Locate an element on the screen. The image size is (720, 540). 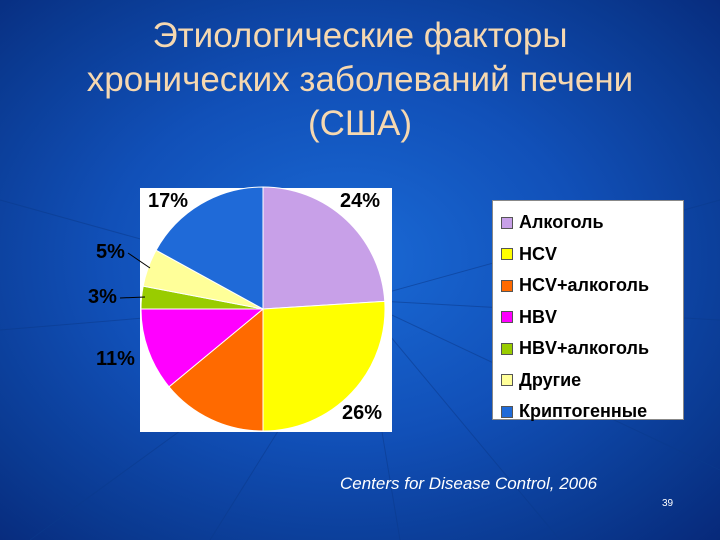
legend-label: HBV+алкоголь is located at coordinates (584, 348).